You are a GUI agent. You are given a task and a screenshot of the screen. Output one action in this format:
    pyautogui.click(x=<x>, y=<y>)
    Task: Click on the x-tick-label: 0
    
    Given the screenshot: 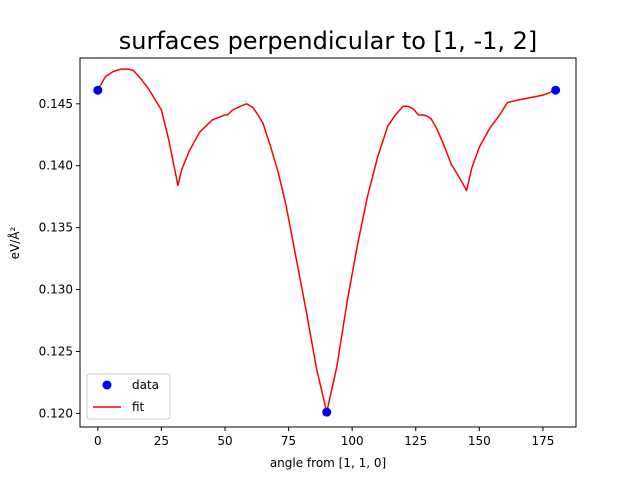 What is the action you would take?
    pyautogui.click(x=98, y=441)
    